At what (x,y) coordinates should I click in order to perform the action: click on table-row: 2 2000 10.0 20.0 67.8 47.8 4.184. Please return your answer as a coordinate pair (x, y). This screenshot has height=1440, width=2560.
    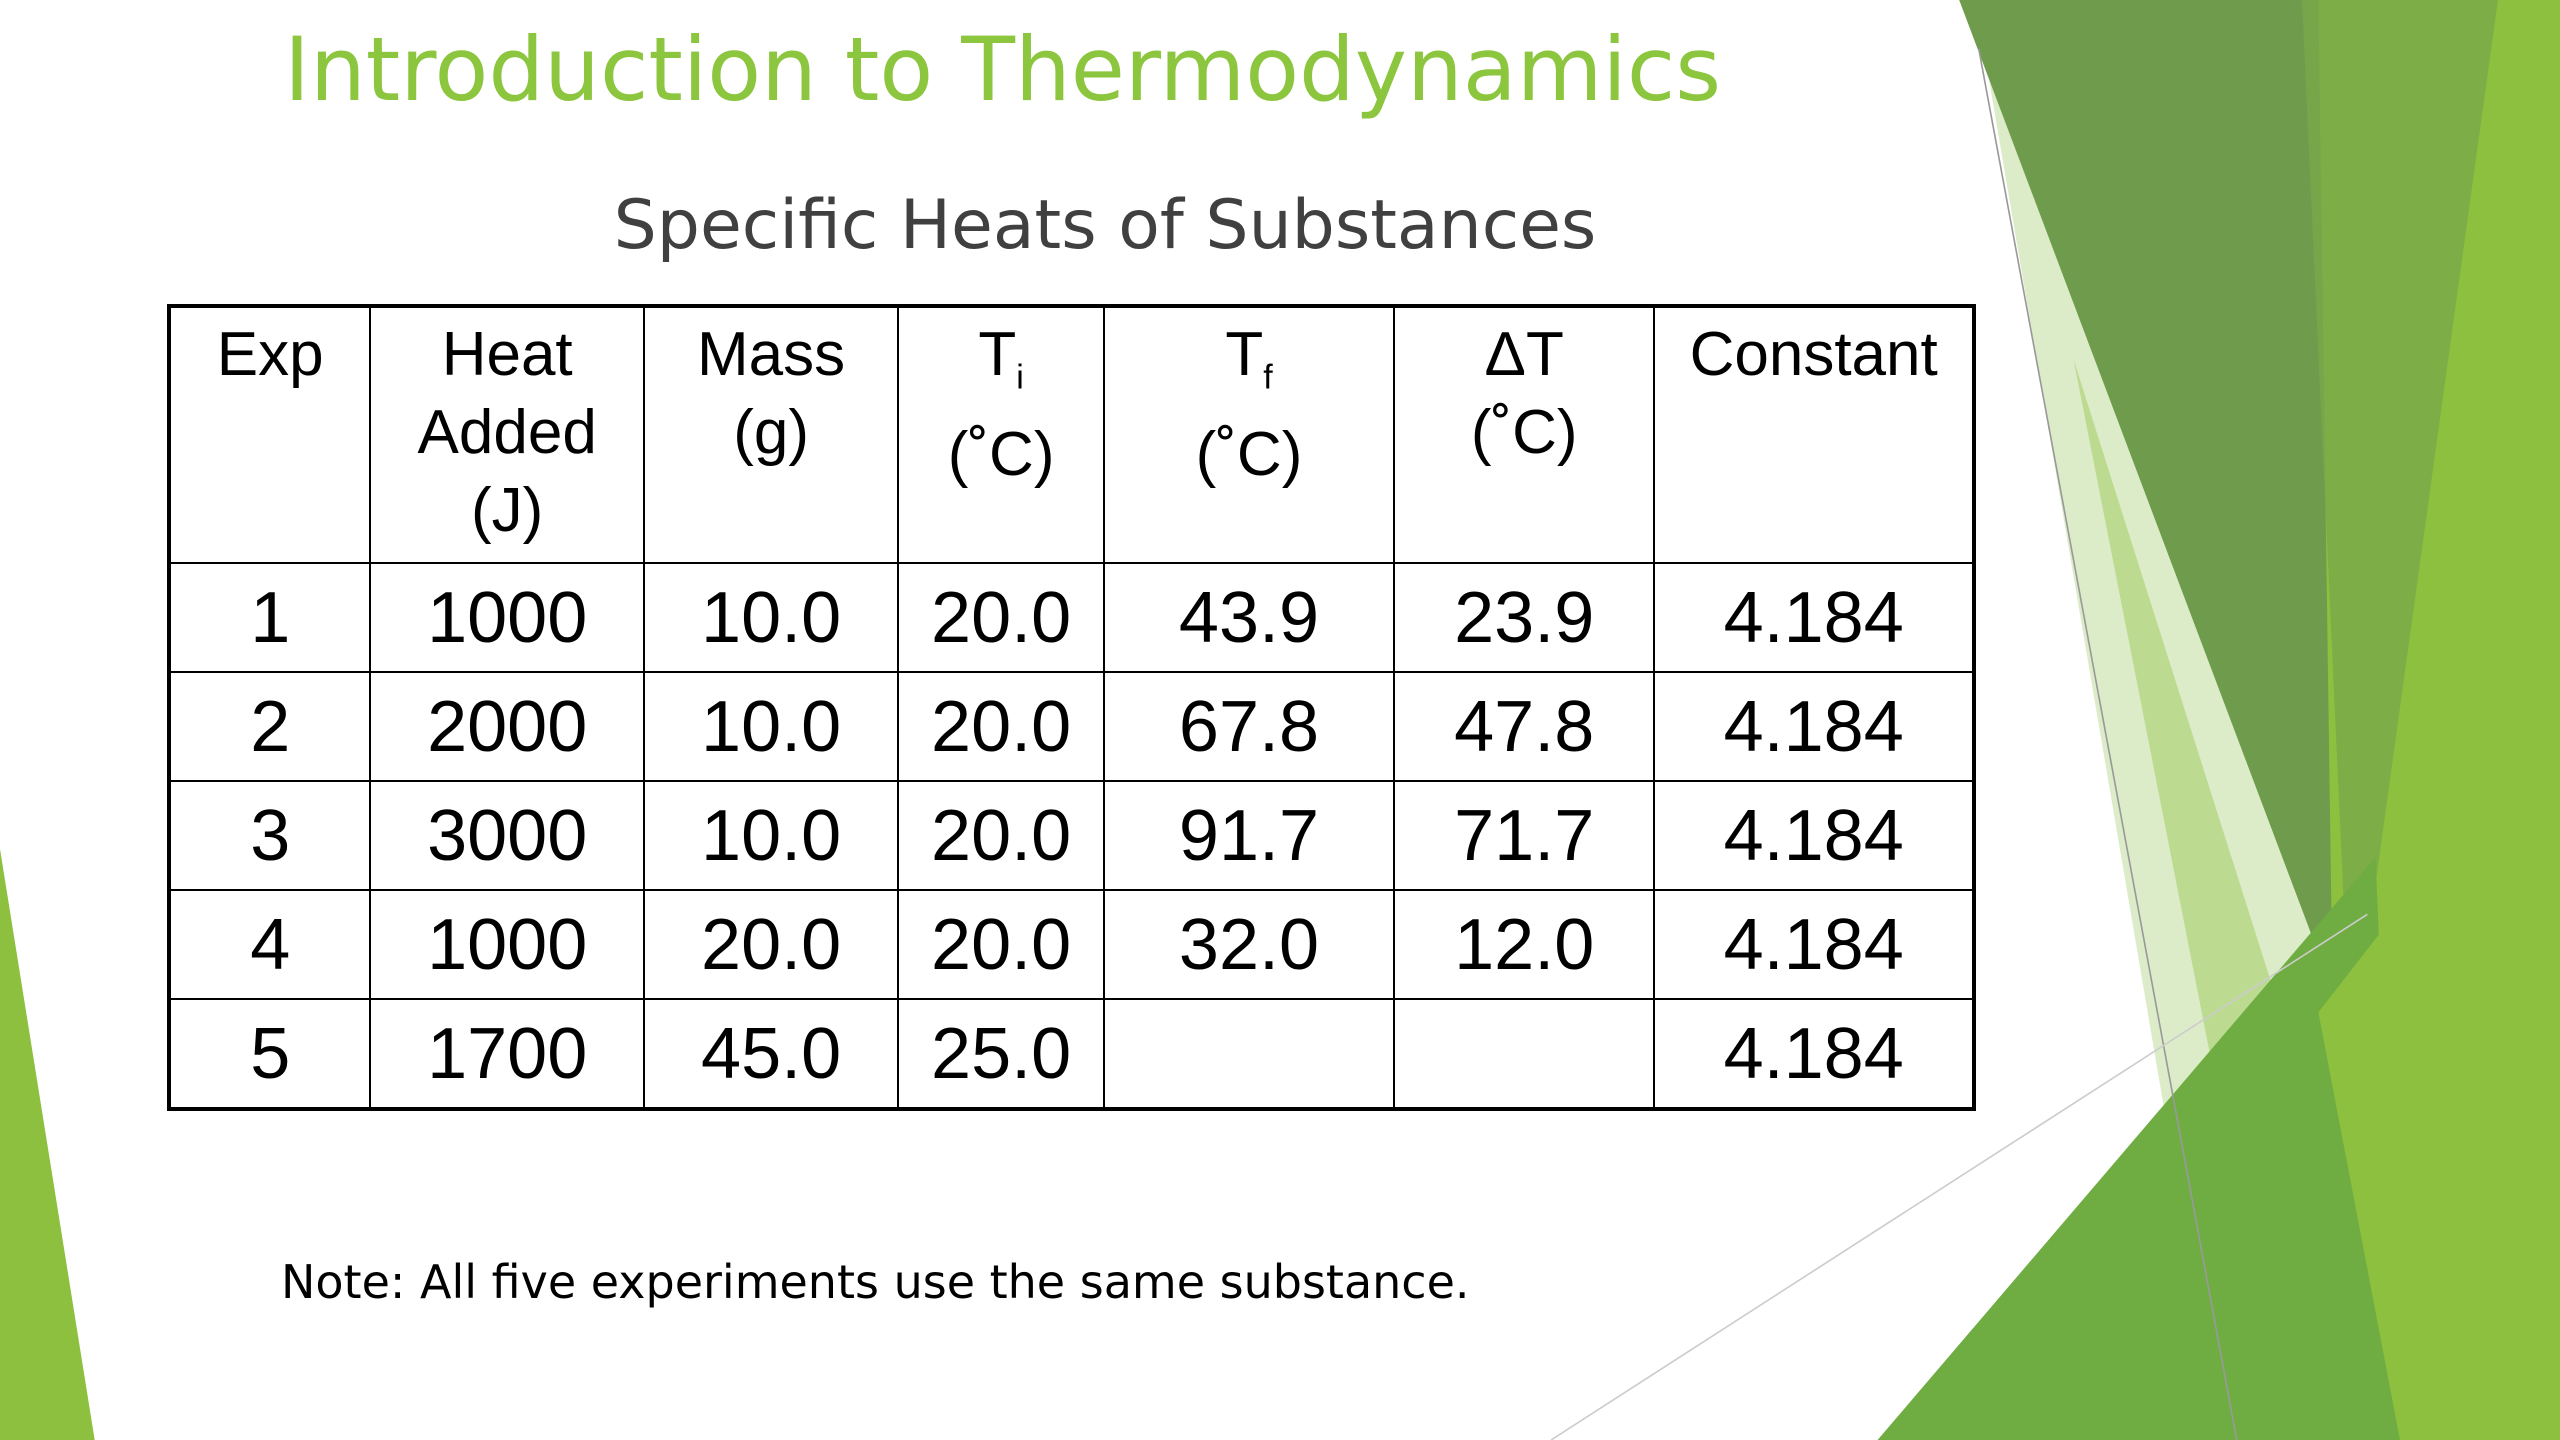
    Looking at the image, I should click on (1071, 726).